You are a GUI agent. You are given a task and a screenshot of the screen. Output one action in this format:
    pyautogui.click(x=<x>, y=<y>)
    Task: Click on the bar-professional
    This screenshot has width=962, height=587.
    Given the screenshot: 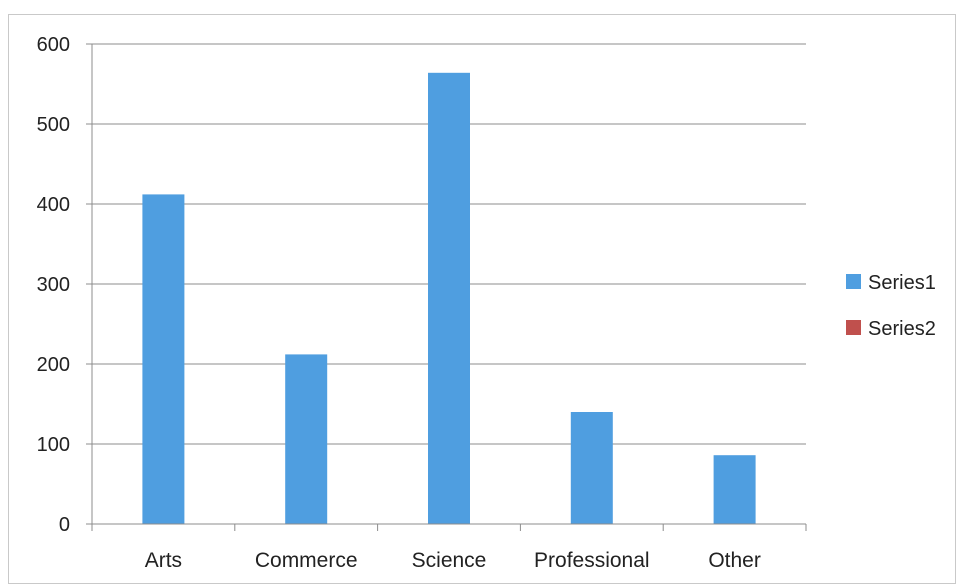 What is the action you would take?
    pyautogui.click(x=592, y=468)
    